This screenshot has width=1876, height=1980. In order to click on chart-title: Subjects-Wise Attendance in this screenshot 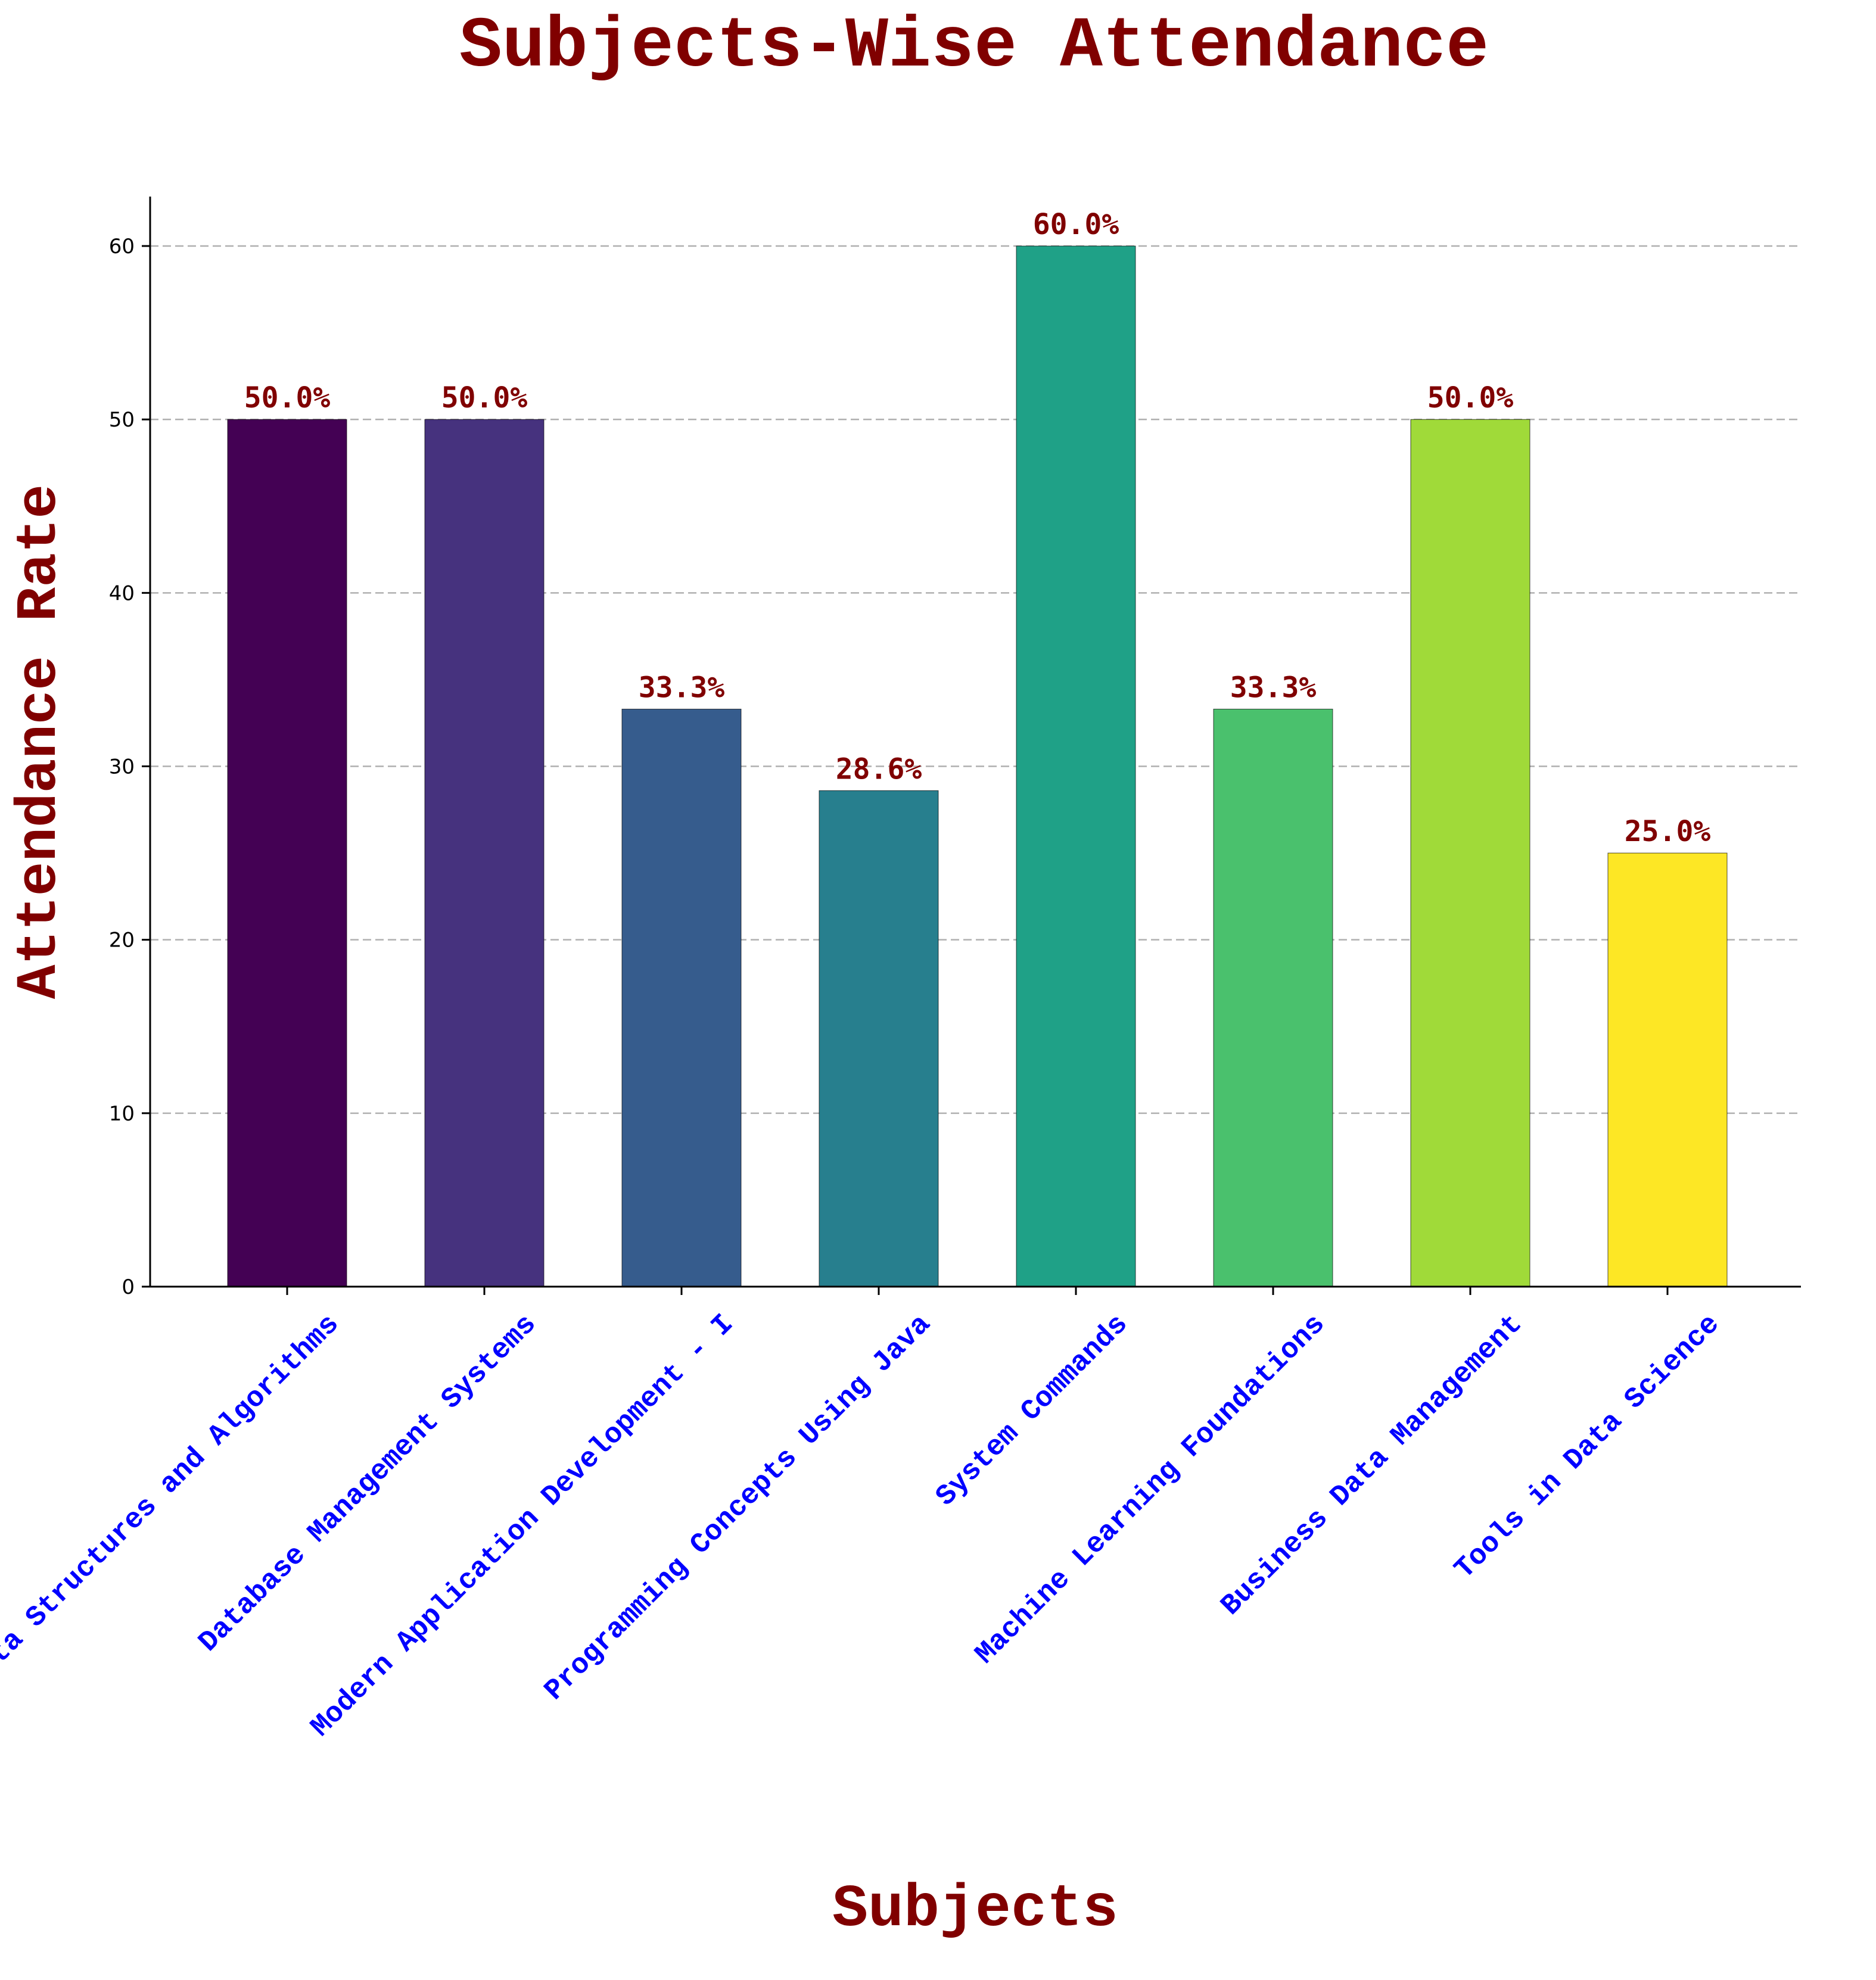, I will do `click(974, 47)`.